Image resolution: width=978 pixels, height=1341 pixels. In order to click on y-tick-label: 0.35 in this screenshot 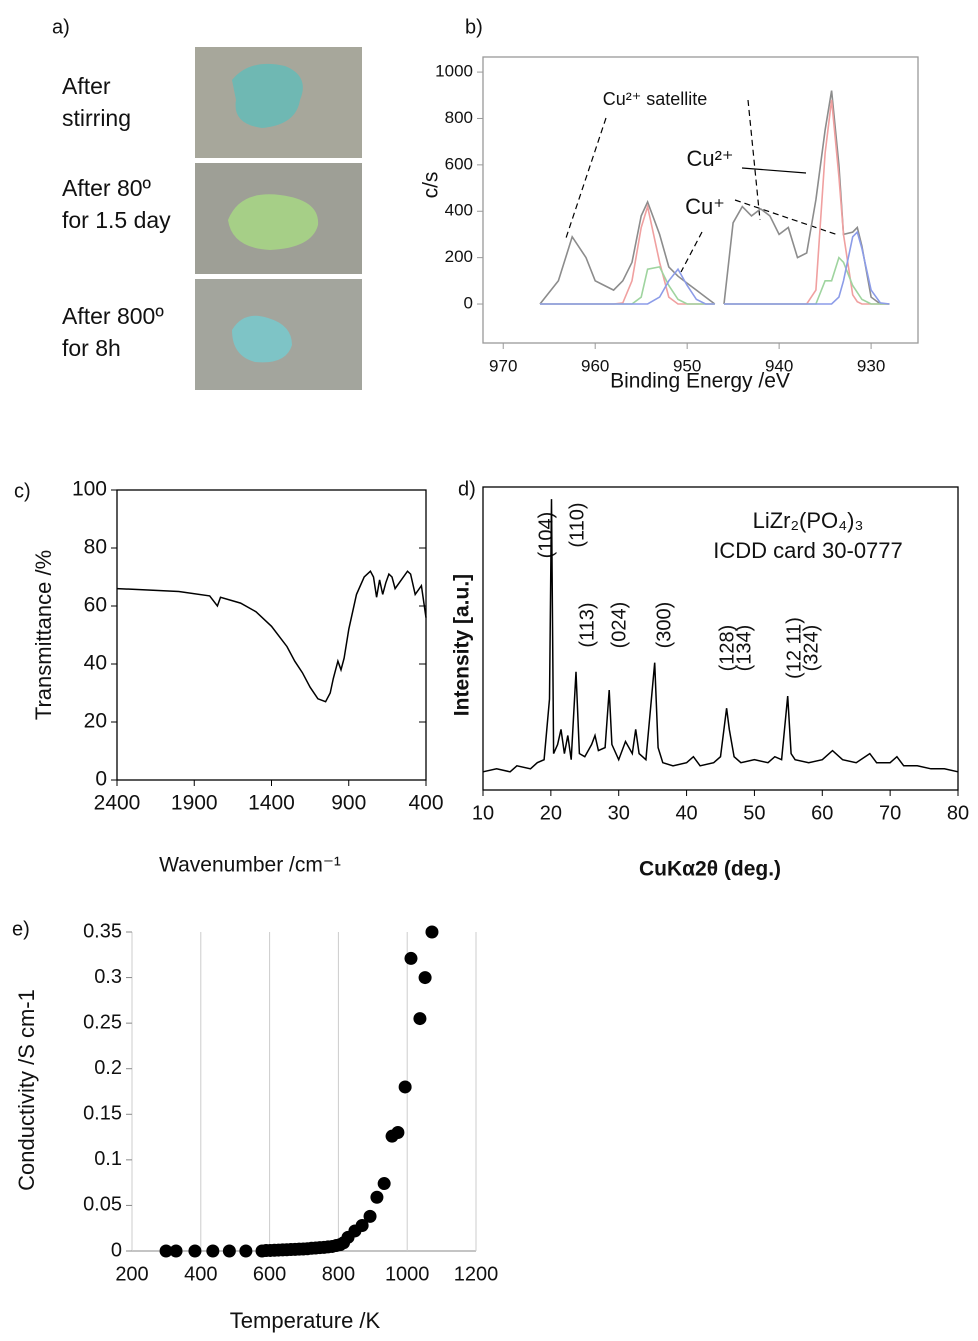, I will do `click(102, 931)`.